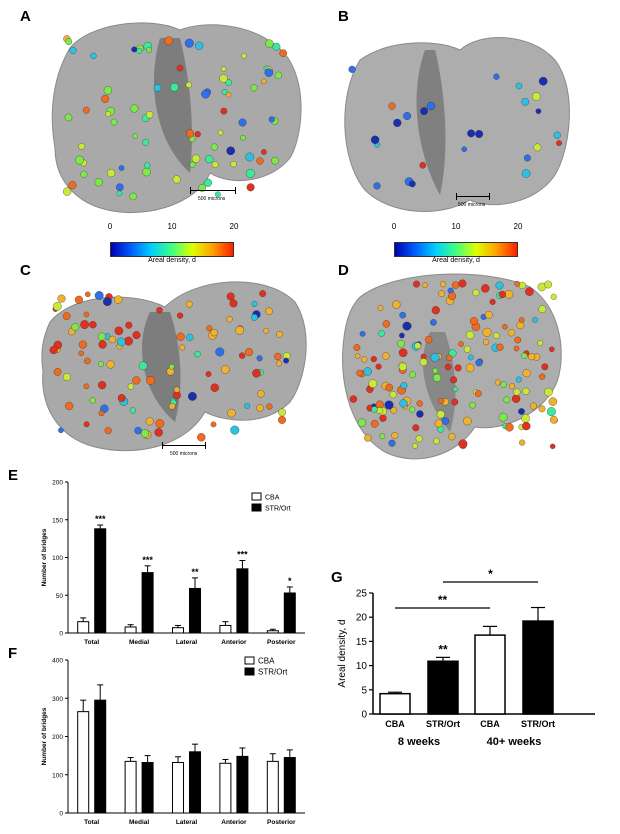 Image resolution: width=620 pixels, height=834 pixels. I want to click on legend-label: CBA, so click(266, 661).